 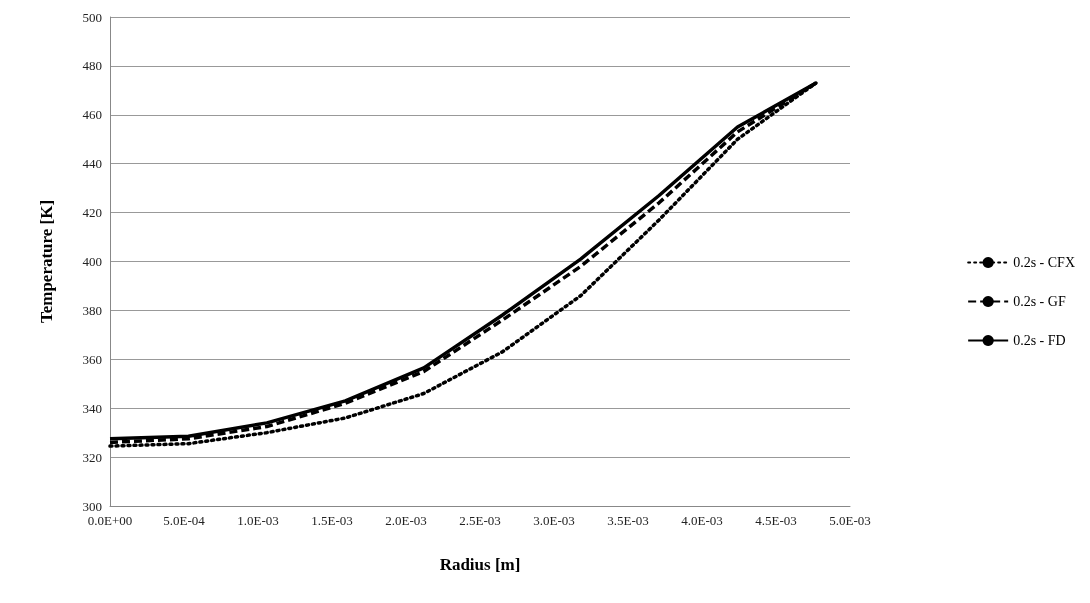 What do you see at coordinates (92, 408) in the screenshot?
I see `y-tick-label: 340` at bounding box center [92, 408].